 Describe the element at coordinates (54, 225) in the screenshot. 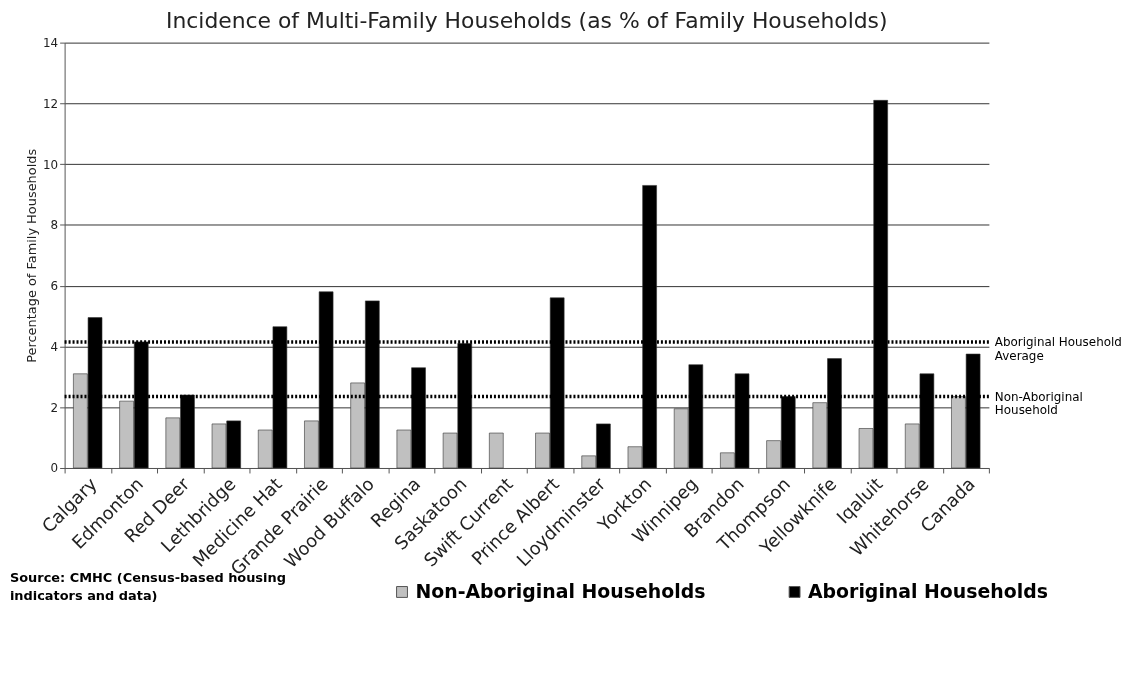

I see `y-tick-label: 8` at that location.